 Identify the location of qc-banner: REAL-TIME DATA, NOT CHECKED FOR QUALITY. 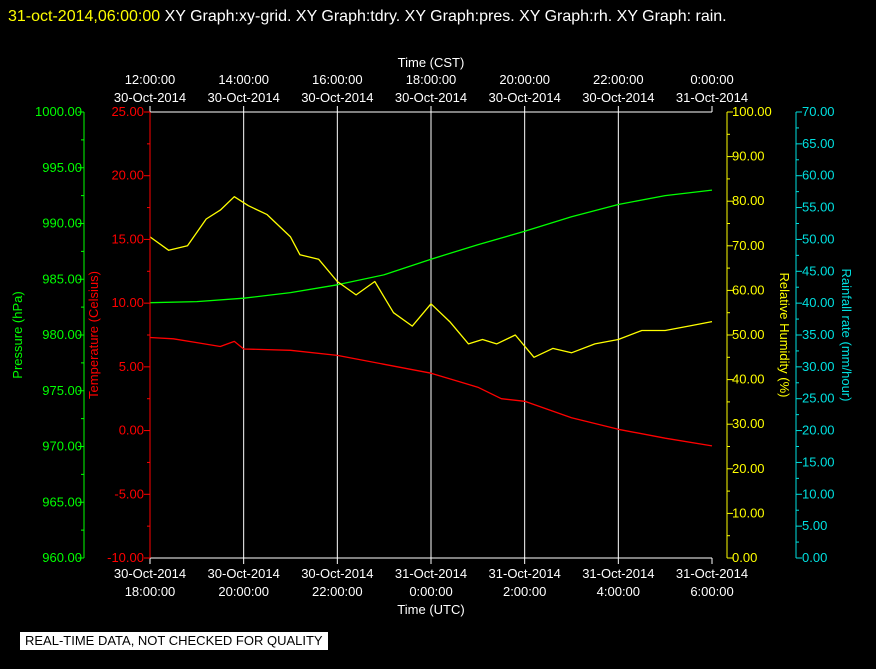
(174, 641).